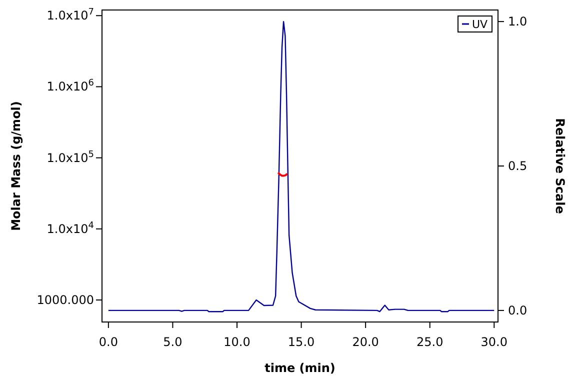 Image resolution: width=576 pixels, height=384 pixels. Describe the element at coordinates (16, 166) in the screenshot. I see `y-axis-title: Molar Mass (g/mol)` at that location.